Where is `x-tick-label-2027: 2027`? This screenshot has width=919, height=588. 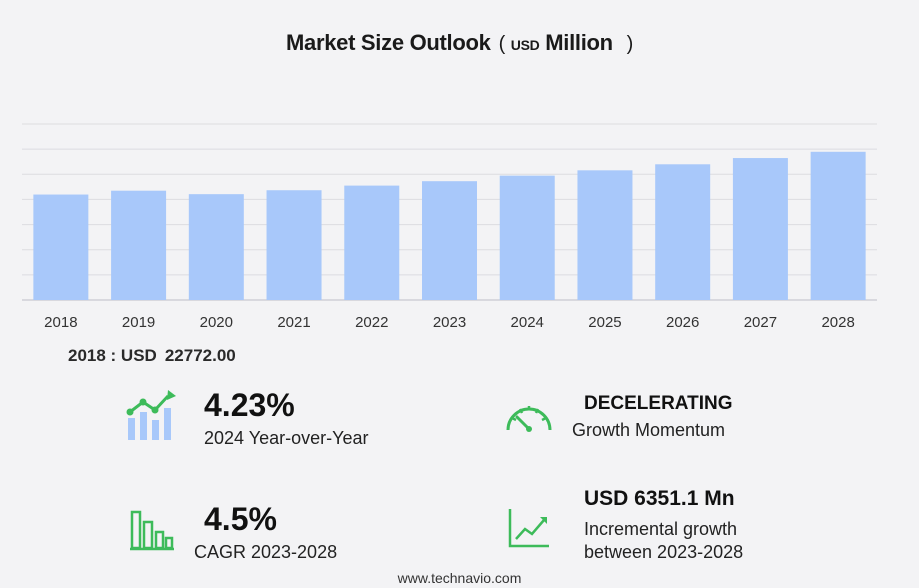
x-tick-label-2027: 2027 is located at coordinates (760, 322).